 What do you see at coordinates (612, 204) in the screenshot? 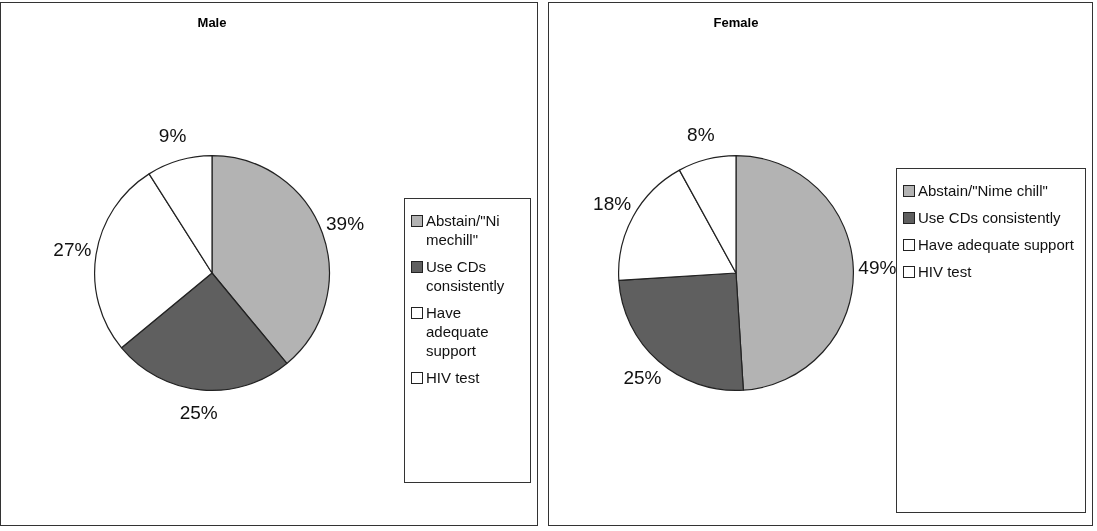
I see `data-label: 18%` at bounding box center [612, 204].